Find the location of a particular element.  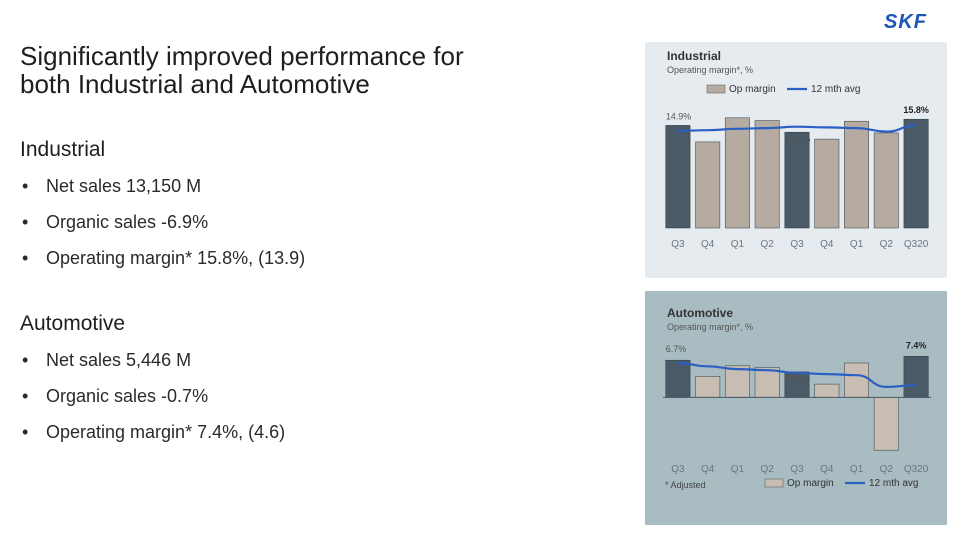

bullet-item: Net sales 5,446 M is located at coordinates (152, 367).